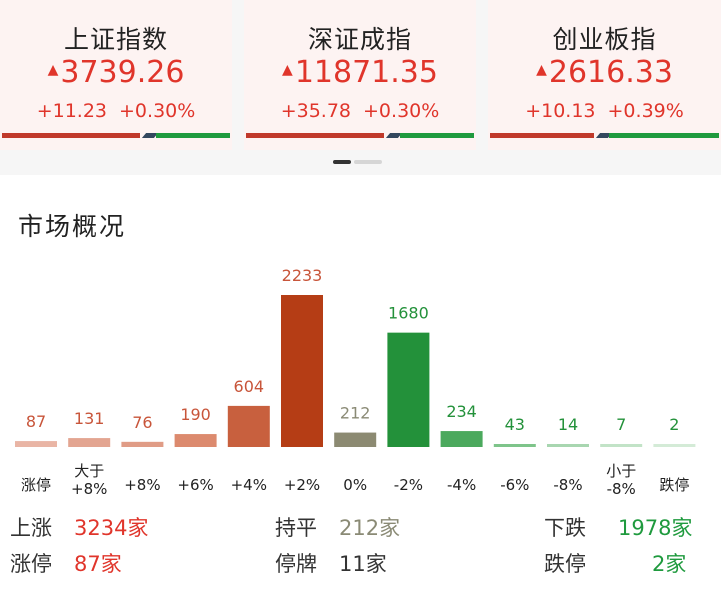 The image size is (721, 589). I want to click on index-change: +35.78 +0.30%, so click(360, 111).